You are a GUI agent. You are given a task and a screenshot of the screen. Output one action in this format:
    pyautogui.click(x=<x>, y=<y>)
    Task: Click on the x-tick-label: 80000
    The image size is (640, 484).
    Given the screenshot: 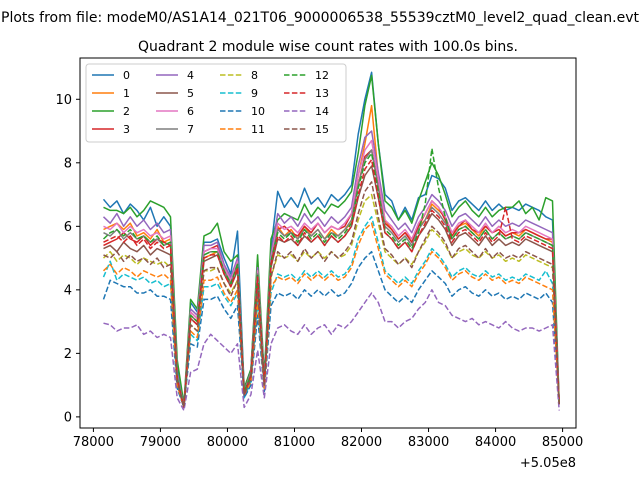 What is the action you would take?
    pyautogui.click(x=227, y=442)
    